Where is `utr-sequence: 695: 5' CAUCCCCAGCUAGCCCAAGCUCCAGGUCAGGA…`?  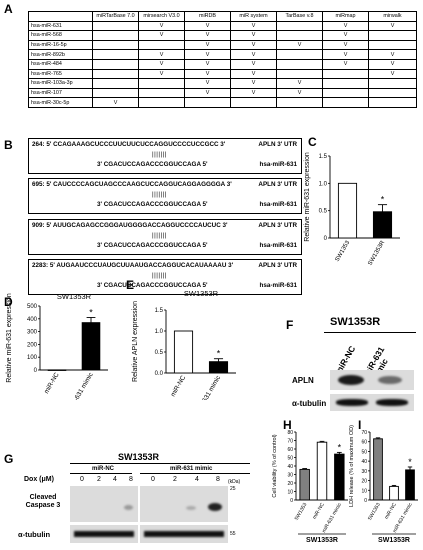 utr-sequence: 695: 5' CAUCCCCAGCUAGCCCAAGCUCCAGGUCAGGA… is located at coordinates (132, 184).